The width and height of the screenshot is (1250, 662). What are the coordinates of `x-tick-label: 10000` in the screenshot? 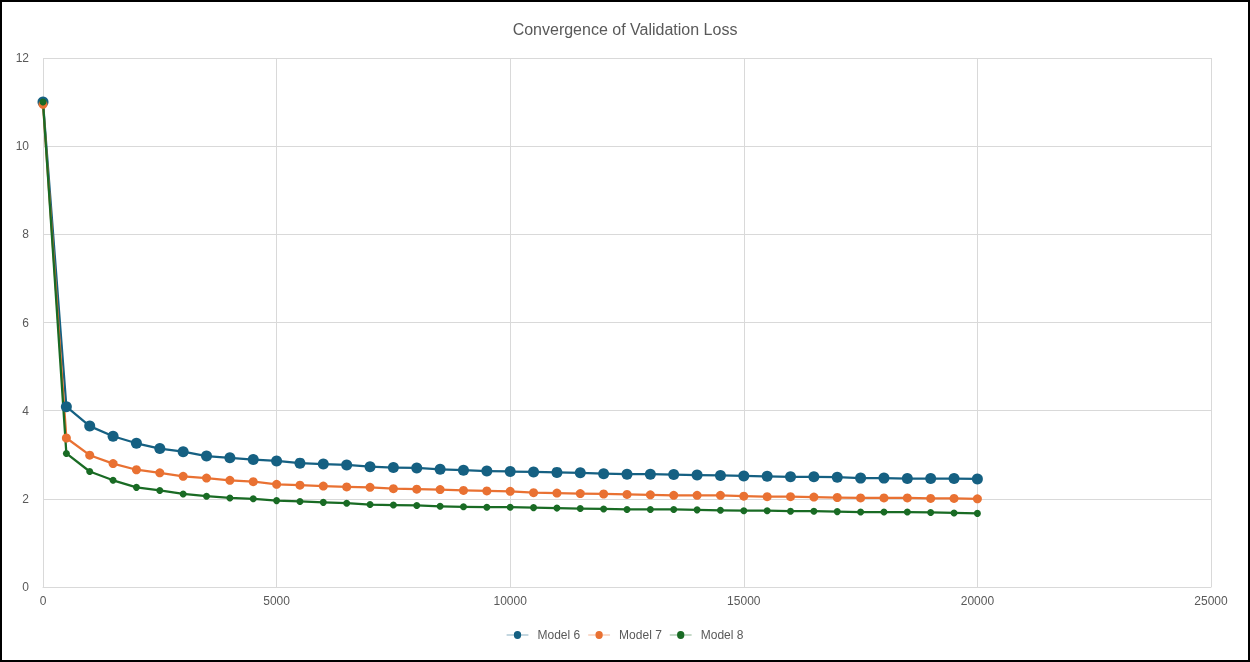 It's located at (510, 601).